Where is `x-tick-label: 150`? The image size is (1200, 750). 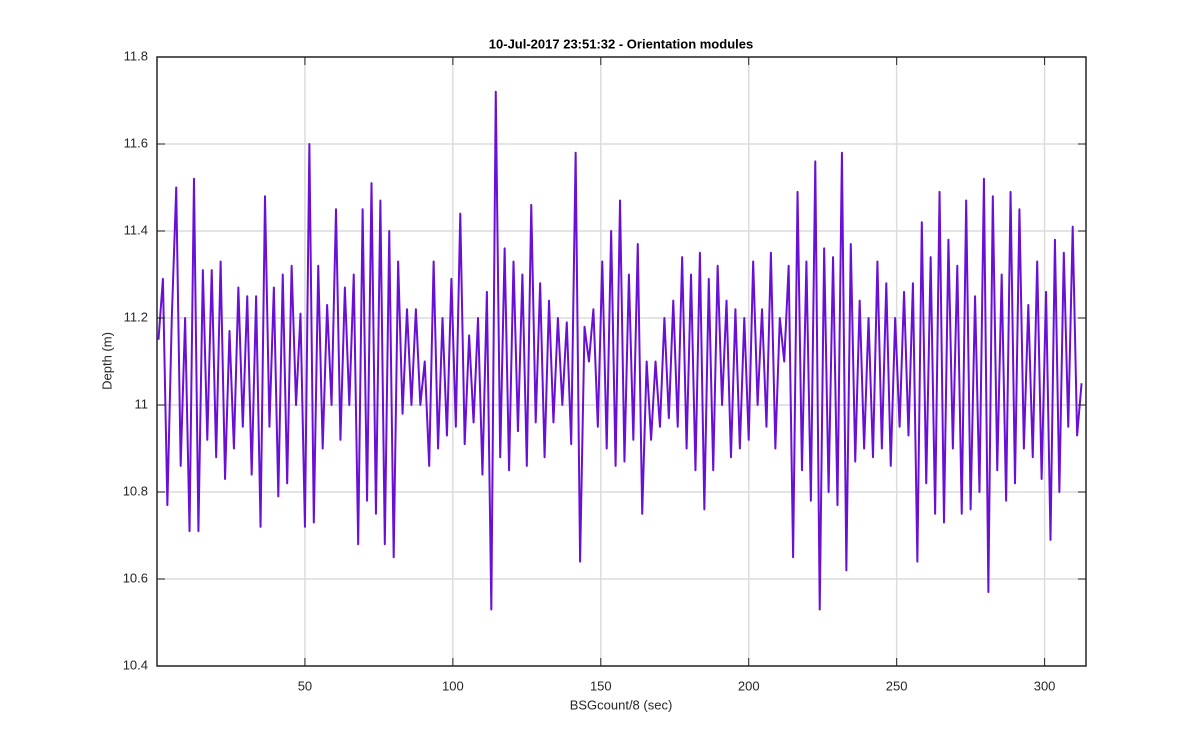 x-tick-label: 150 is located at coordinates (601, 685).